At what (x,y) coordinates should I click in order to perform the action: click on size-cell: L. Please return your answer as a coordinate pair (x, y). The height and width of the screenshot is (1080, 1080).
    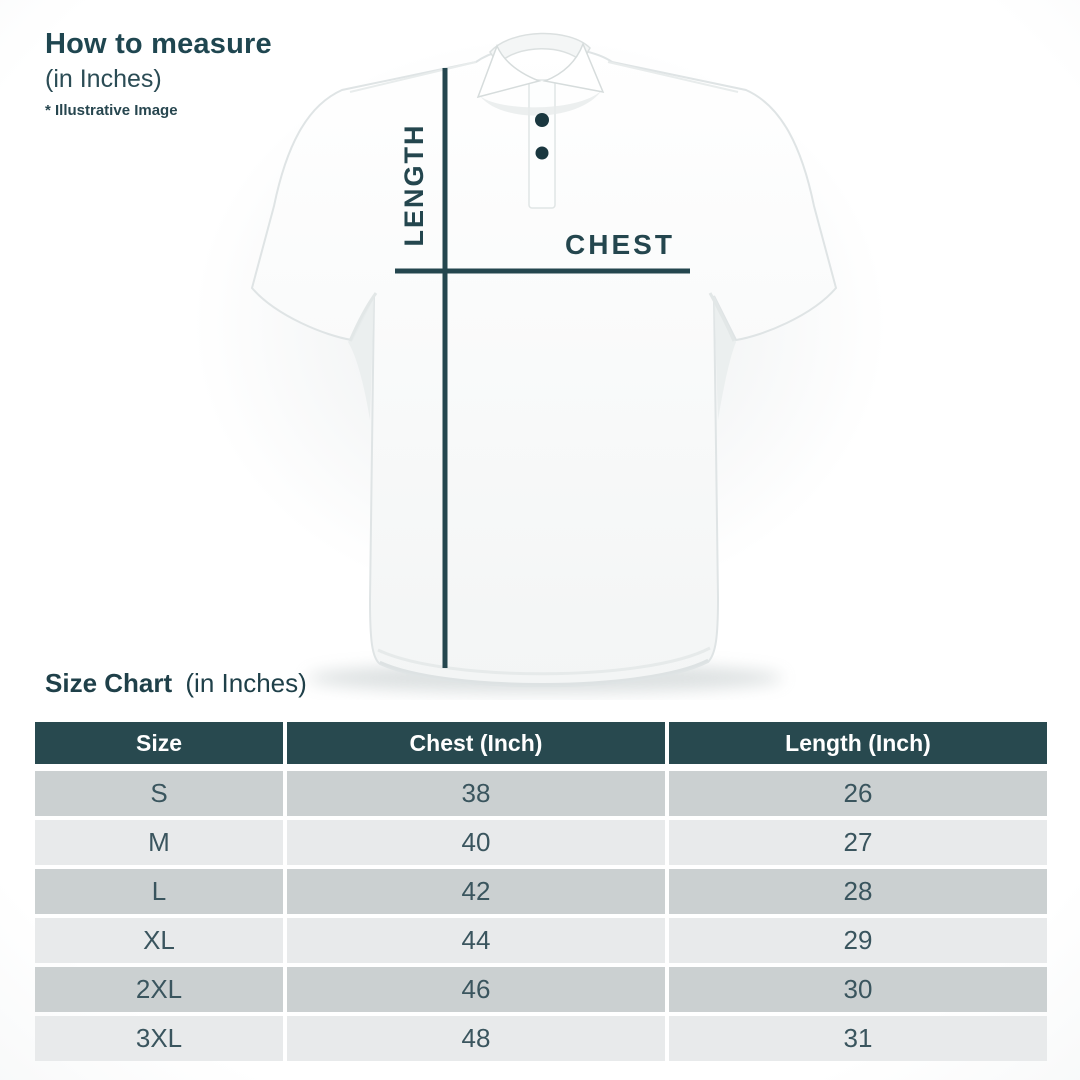
    Looking at the image, I should click on (159, 891).